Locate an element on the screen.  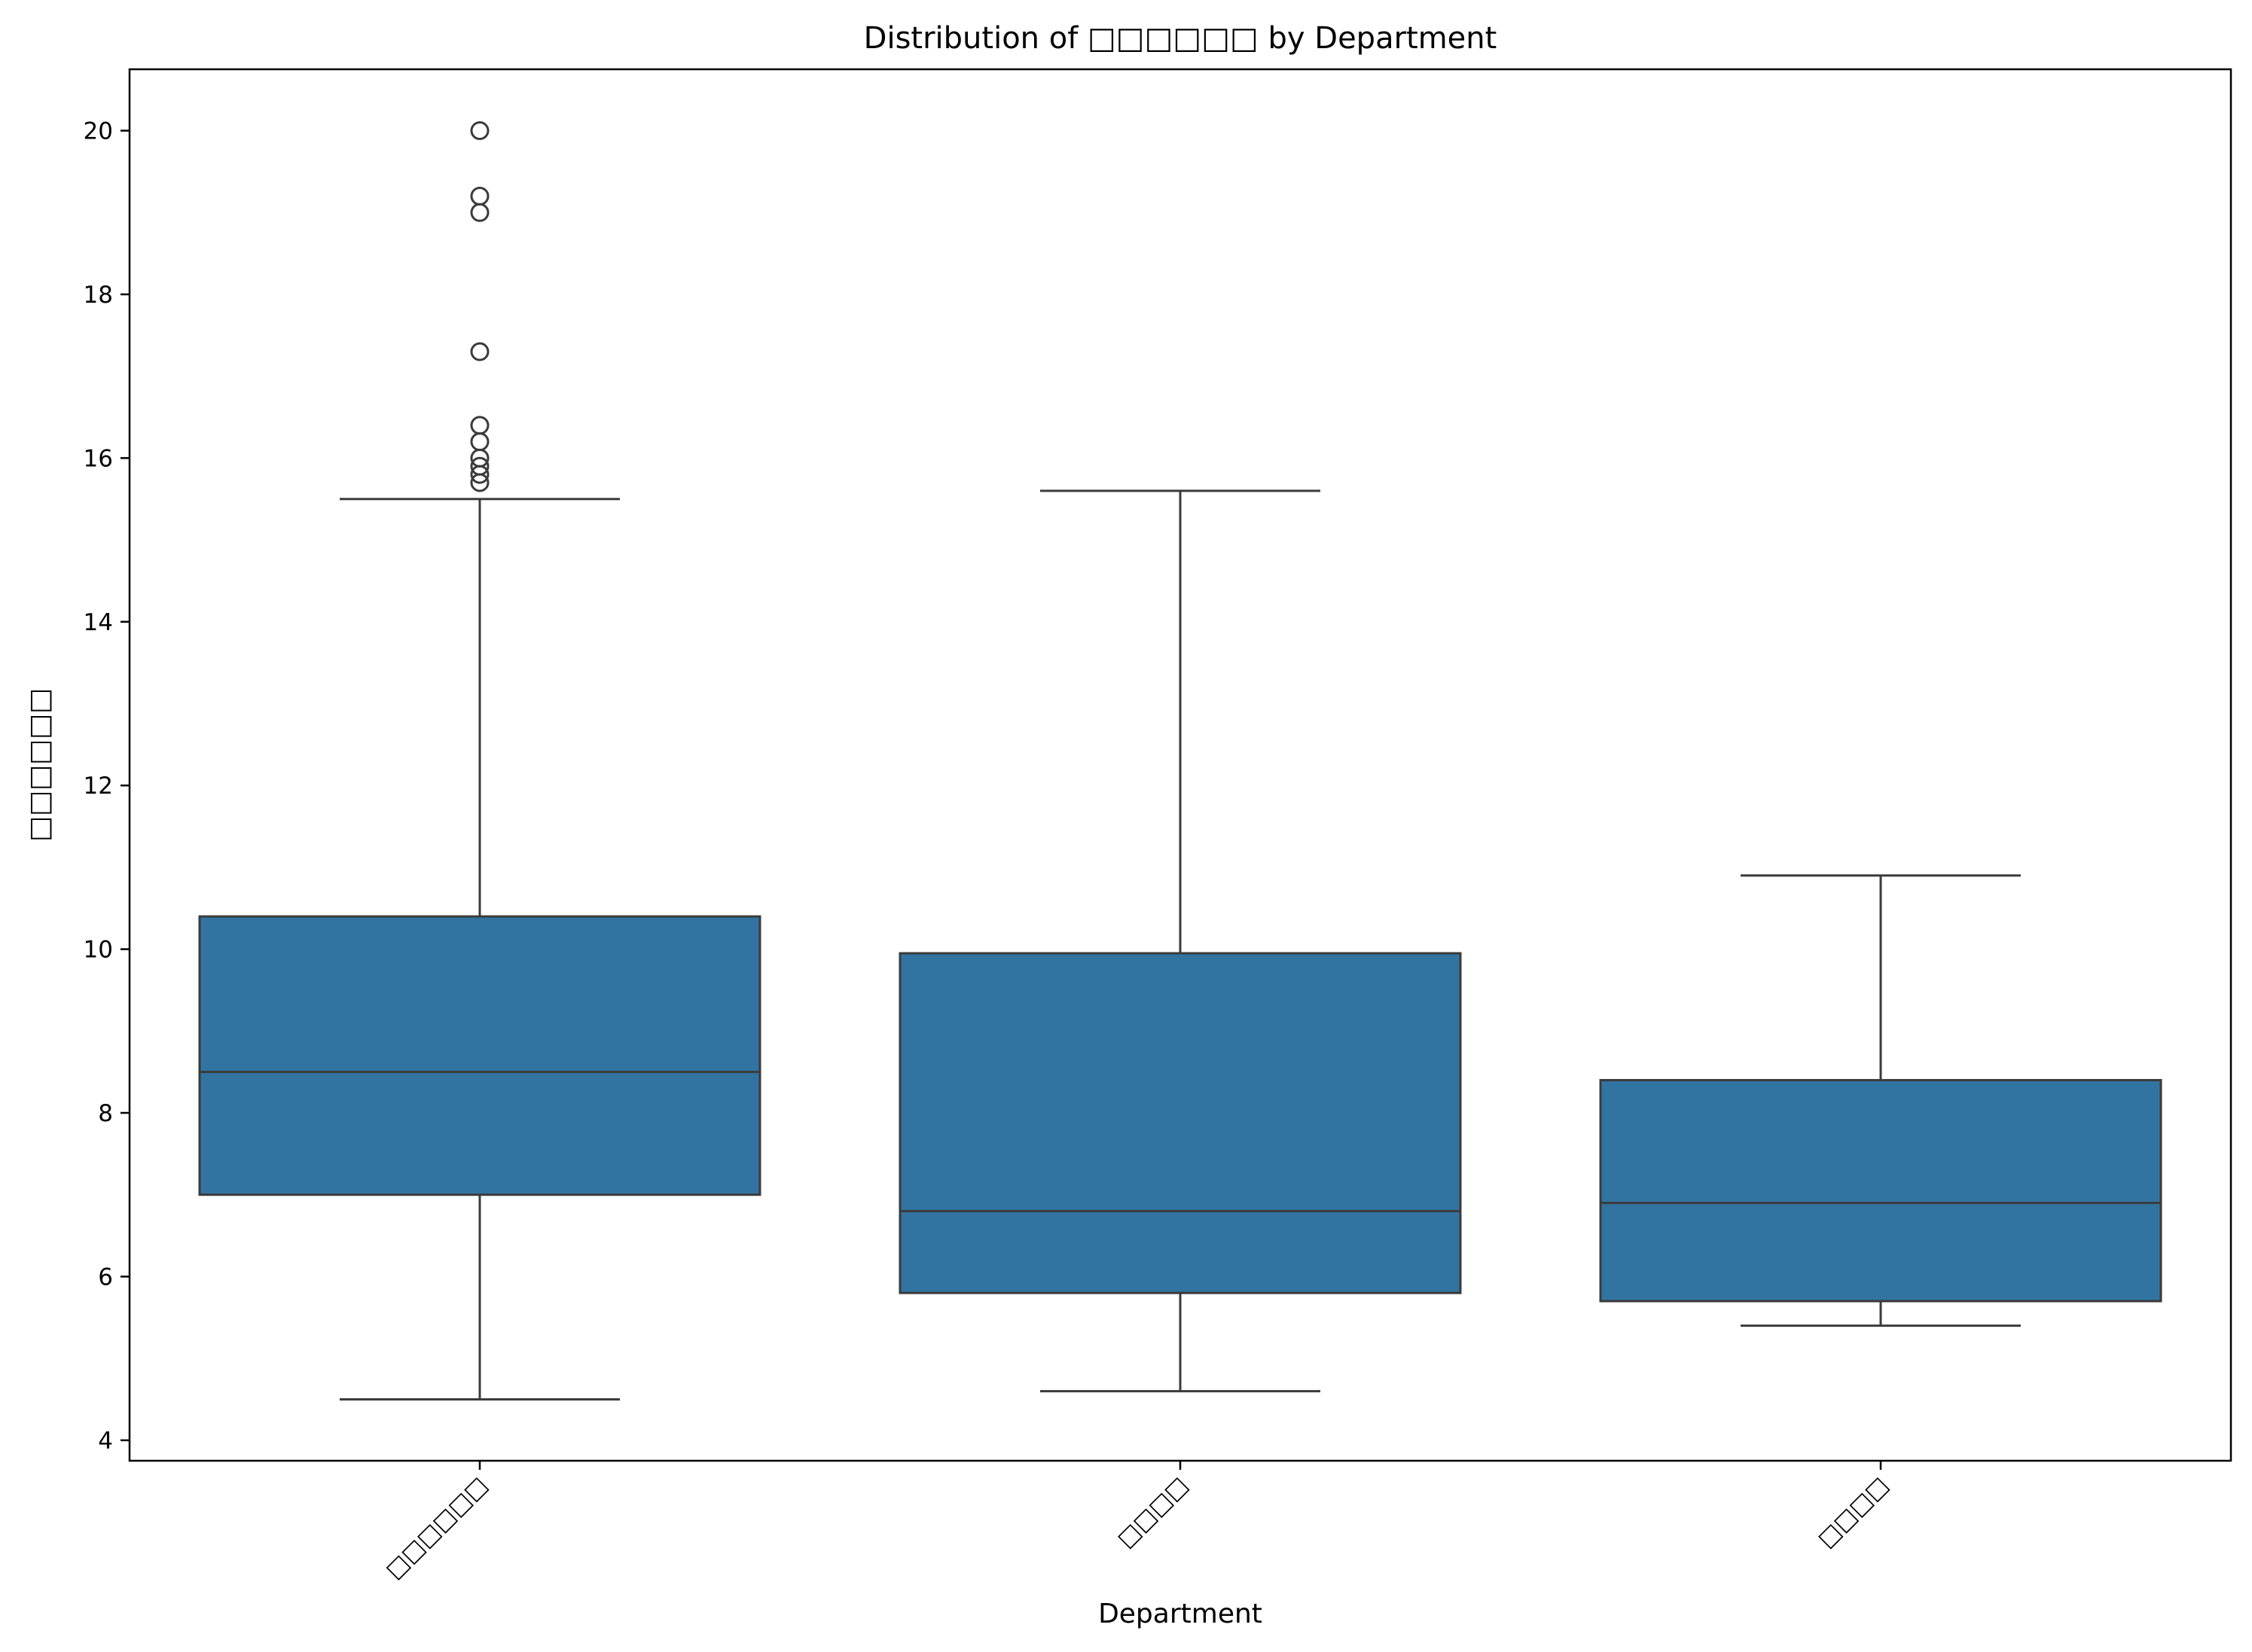
y-tick-label: 8 is located at coordinates (105, 1113).